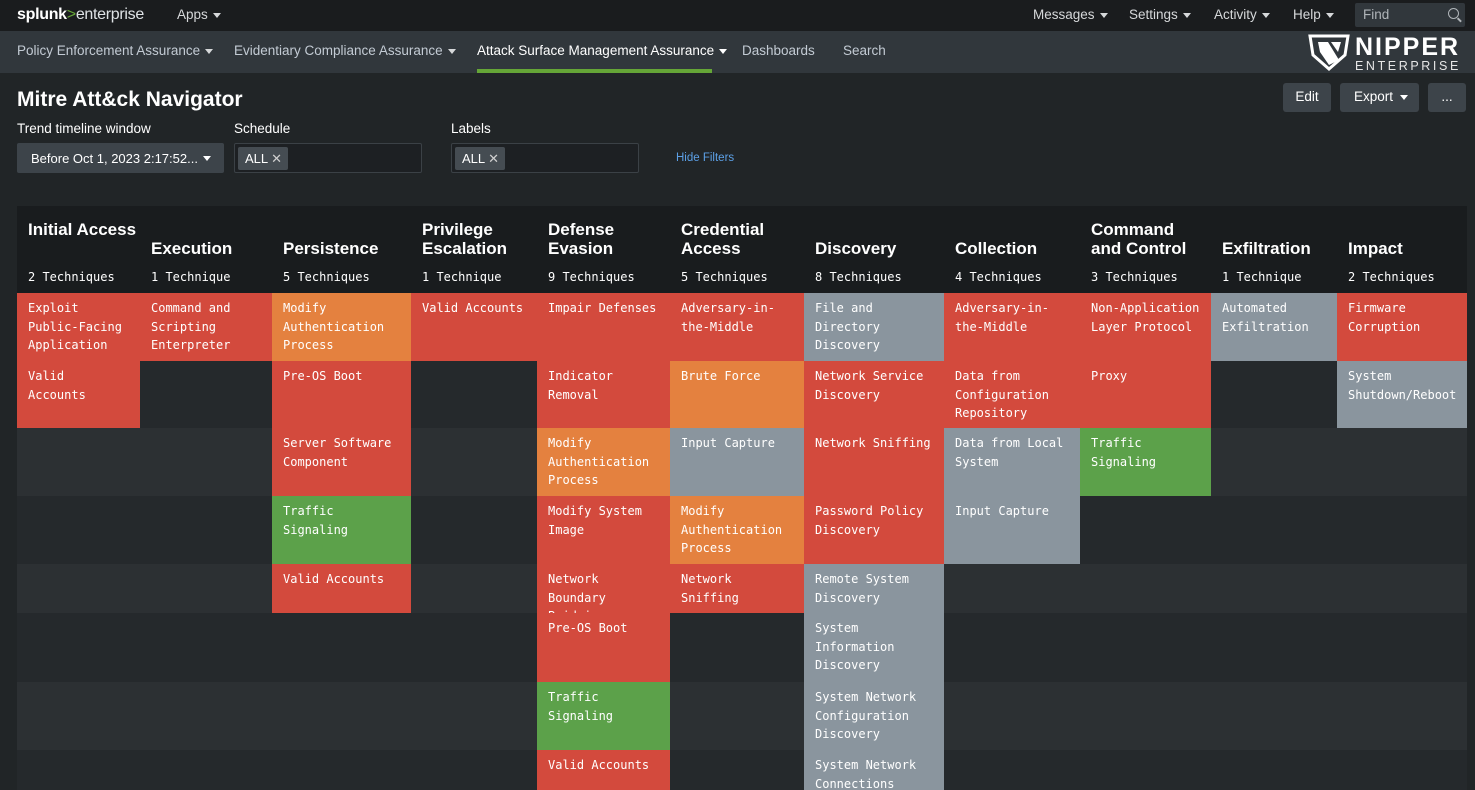 This screenshot has width=1475, height=790. I want to click on technique-cell-firmware-corruption: Firmware Corruption, so click(1402, 327).